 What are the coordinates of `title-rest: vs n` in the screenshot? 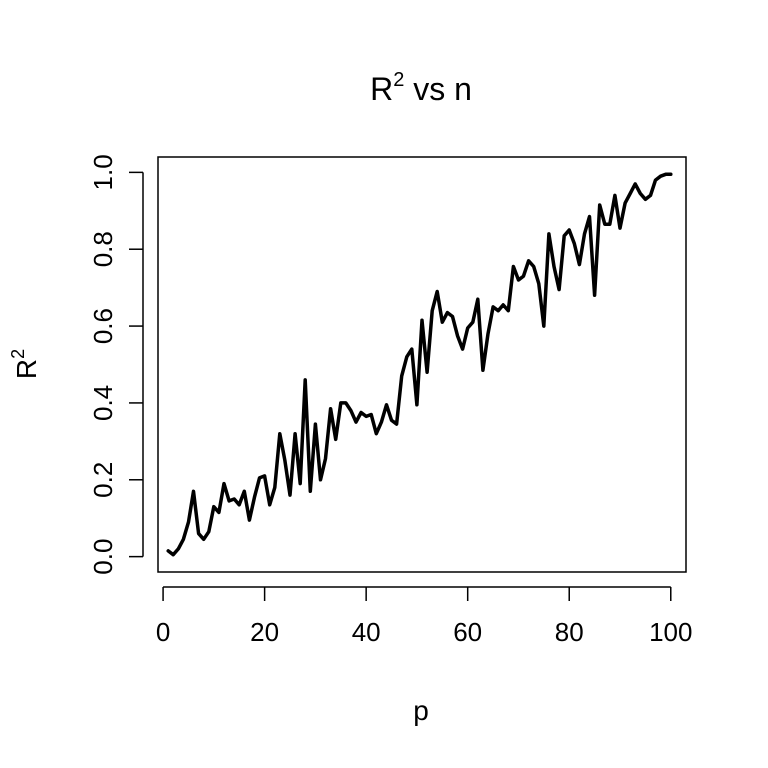 It's located at (438, 89).